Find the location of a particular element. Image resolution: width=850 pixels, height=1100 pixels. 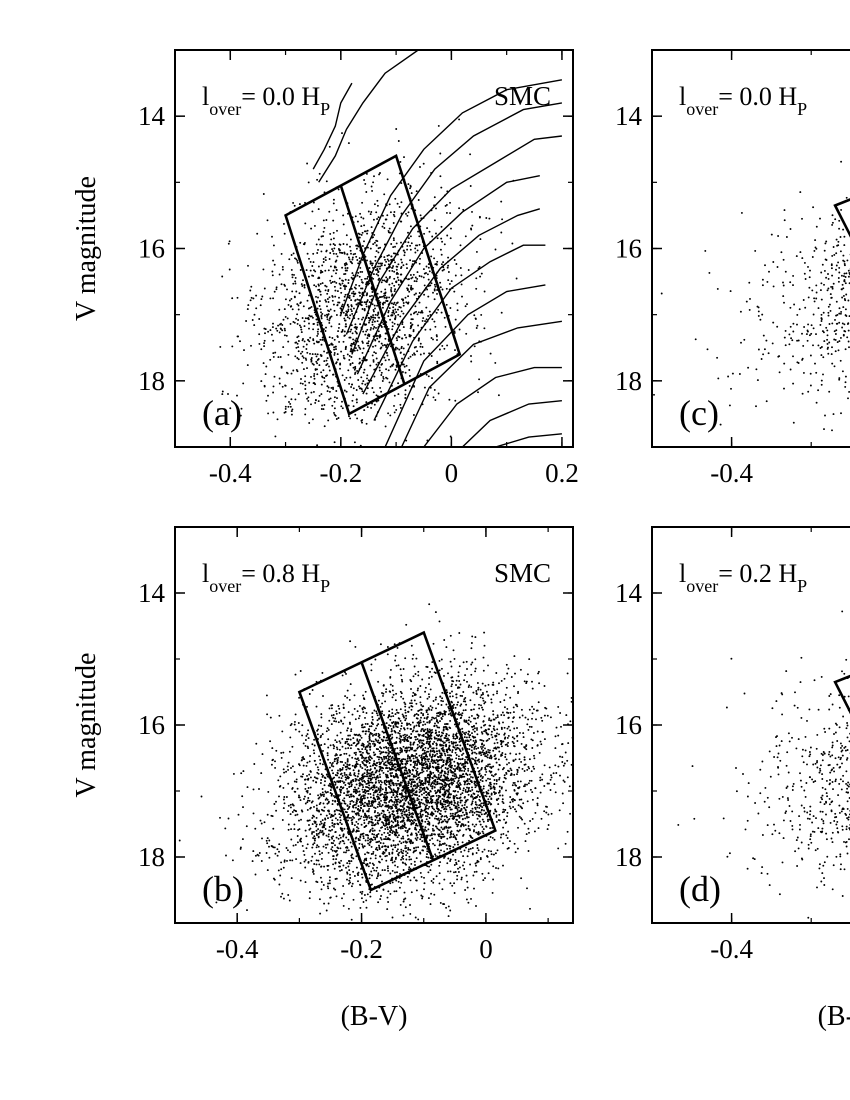

isochrone-curve is located at coordinates (529, 440).